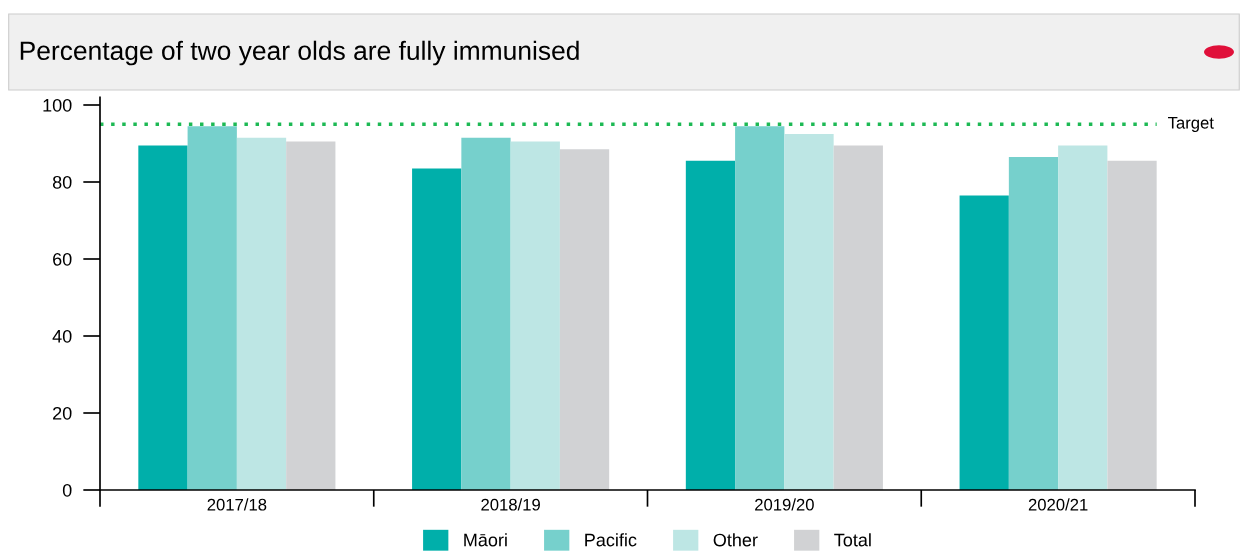  Describe the element at coordinates (57, 105) in the screenshot. I see `y-tick-label: 100` at that location.